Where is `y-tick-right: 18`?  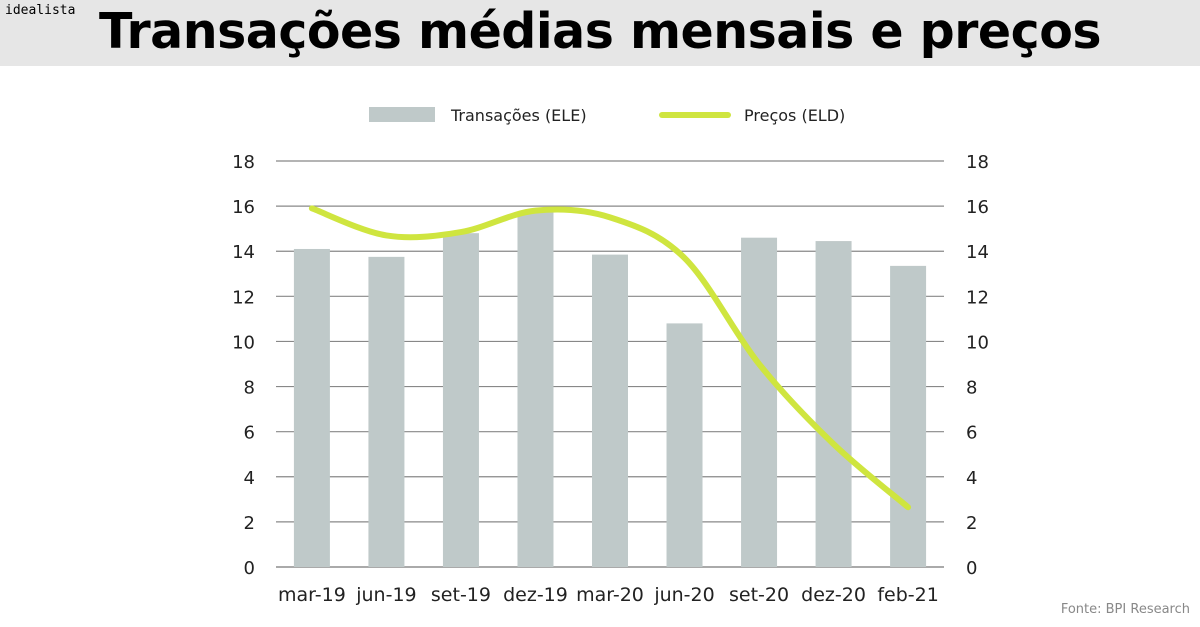
y-tick-right: 18 is located at coordinates (977, 162).